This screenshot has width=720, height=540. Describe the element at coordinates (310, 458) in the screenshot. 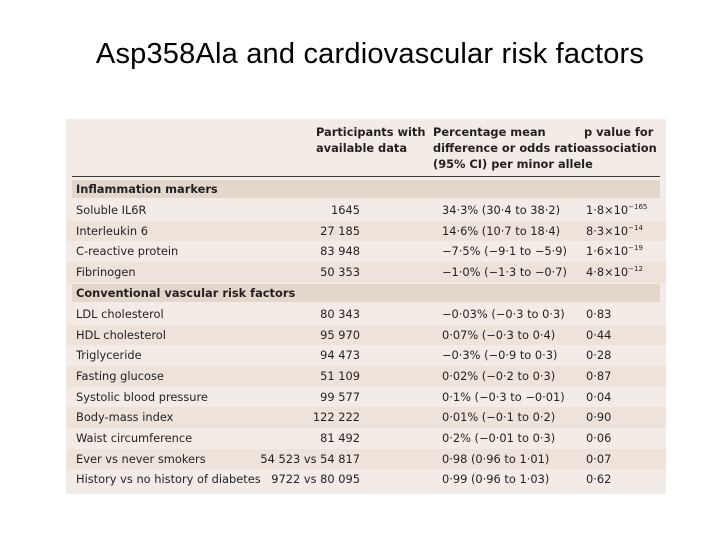

I see `participants-value: 54 523 vs 54 817` at that location.